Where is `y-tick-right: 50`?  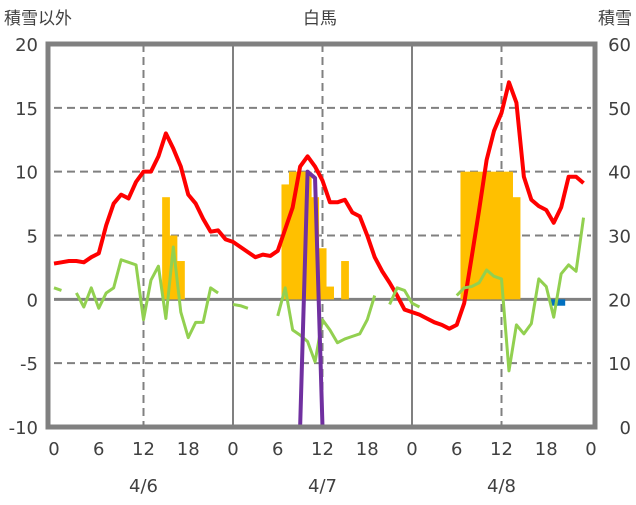 y-tick-right: 50 is located at coordinates (619, 109).